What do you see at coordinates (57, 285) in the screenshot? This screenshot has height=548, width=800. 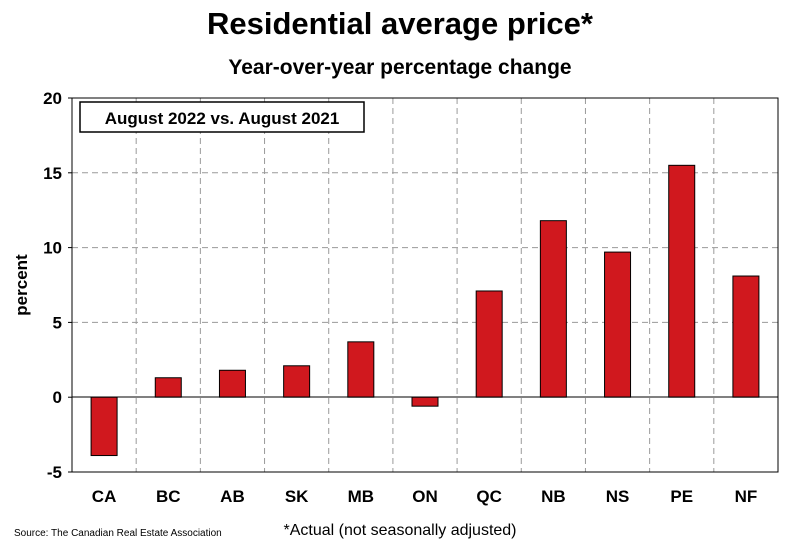 I see `y-tick-labels: -5 0 5 10 15 20` at bounding box center [57, 285].